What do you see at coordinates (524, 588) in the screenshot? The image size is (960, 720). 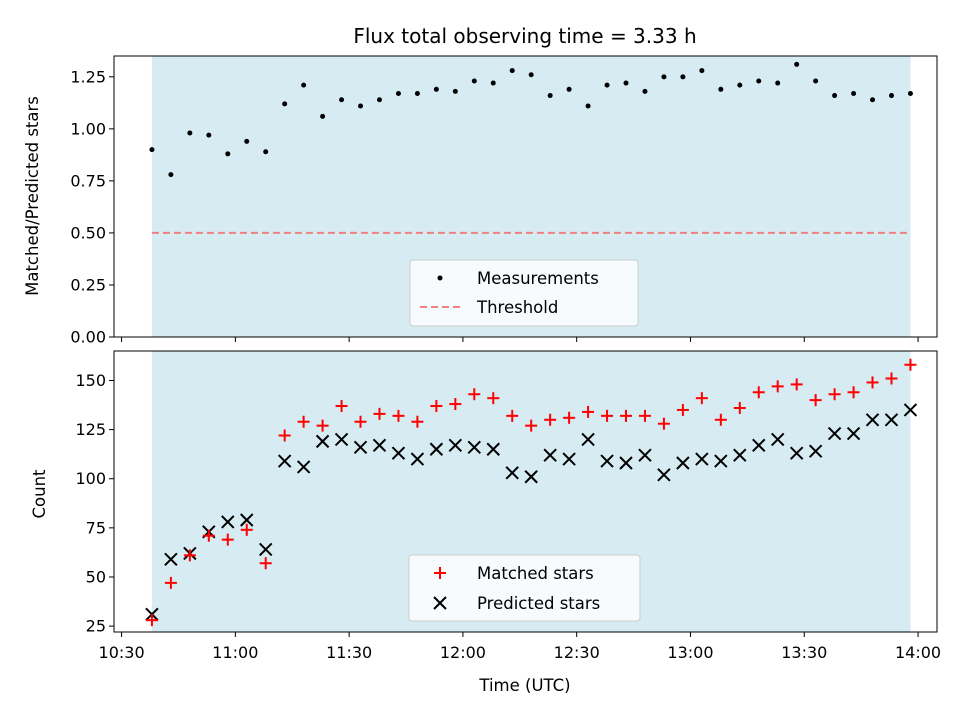 I see `bottom-legend-box` at bounding box center [524, 588].